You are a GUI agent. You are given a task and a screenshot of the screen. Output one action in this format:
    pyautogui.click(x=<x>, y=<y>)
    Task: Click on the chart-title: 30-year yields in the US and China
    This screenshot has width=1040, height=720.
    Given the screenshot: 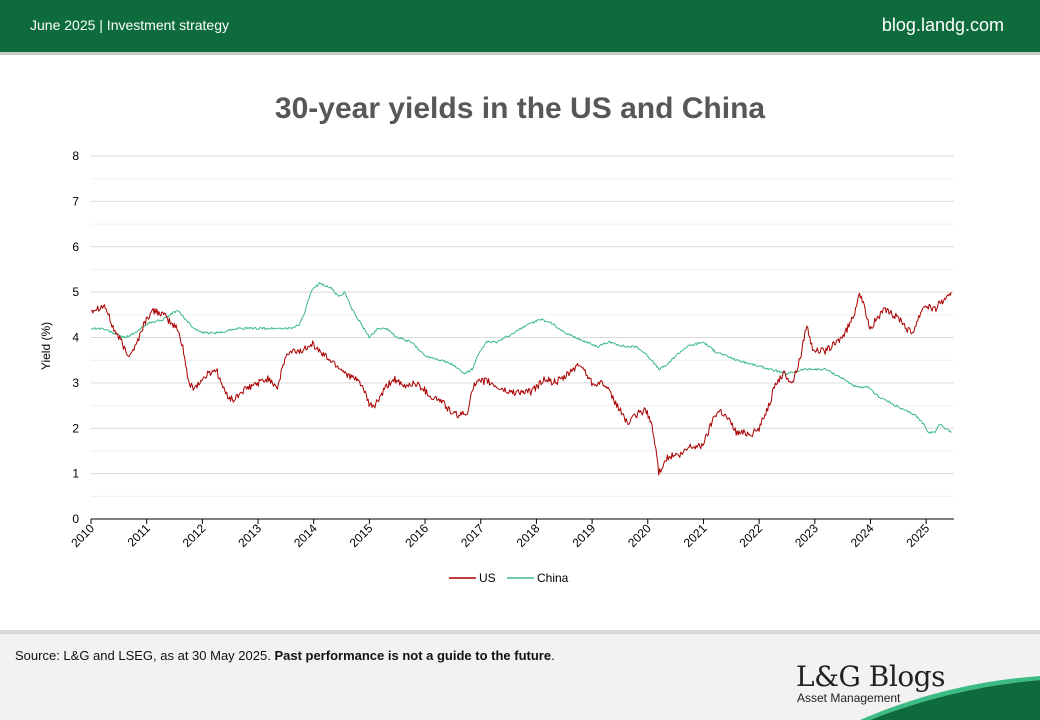 What is the action you would take?
    pyautogui.click(x=520, y=108)
    